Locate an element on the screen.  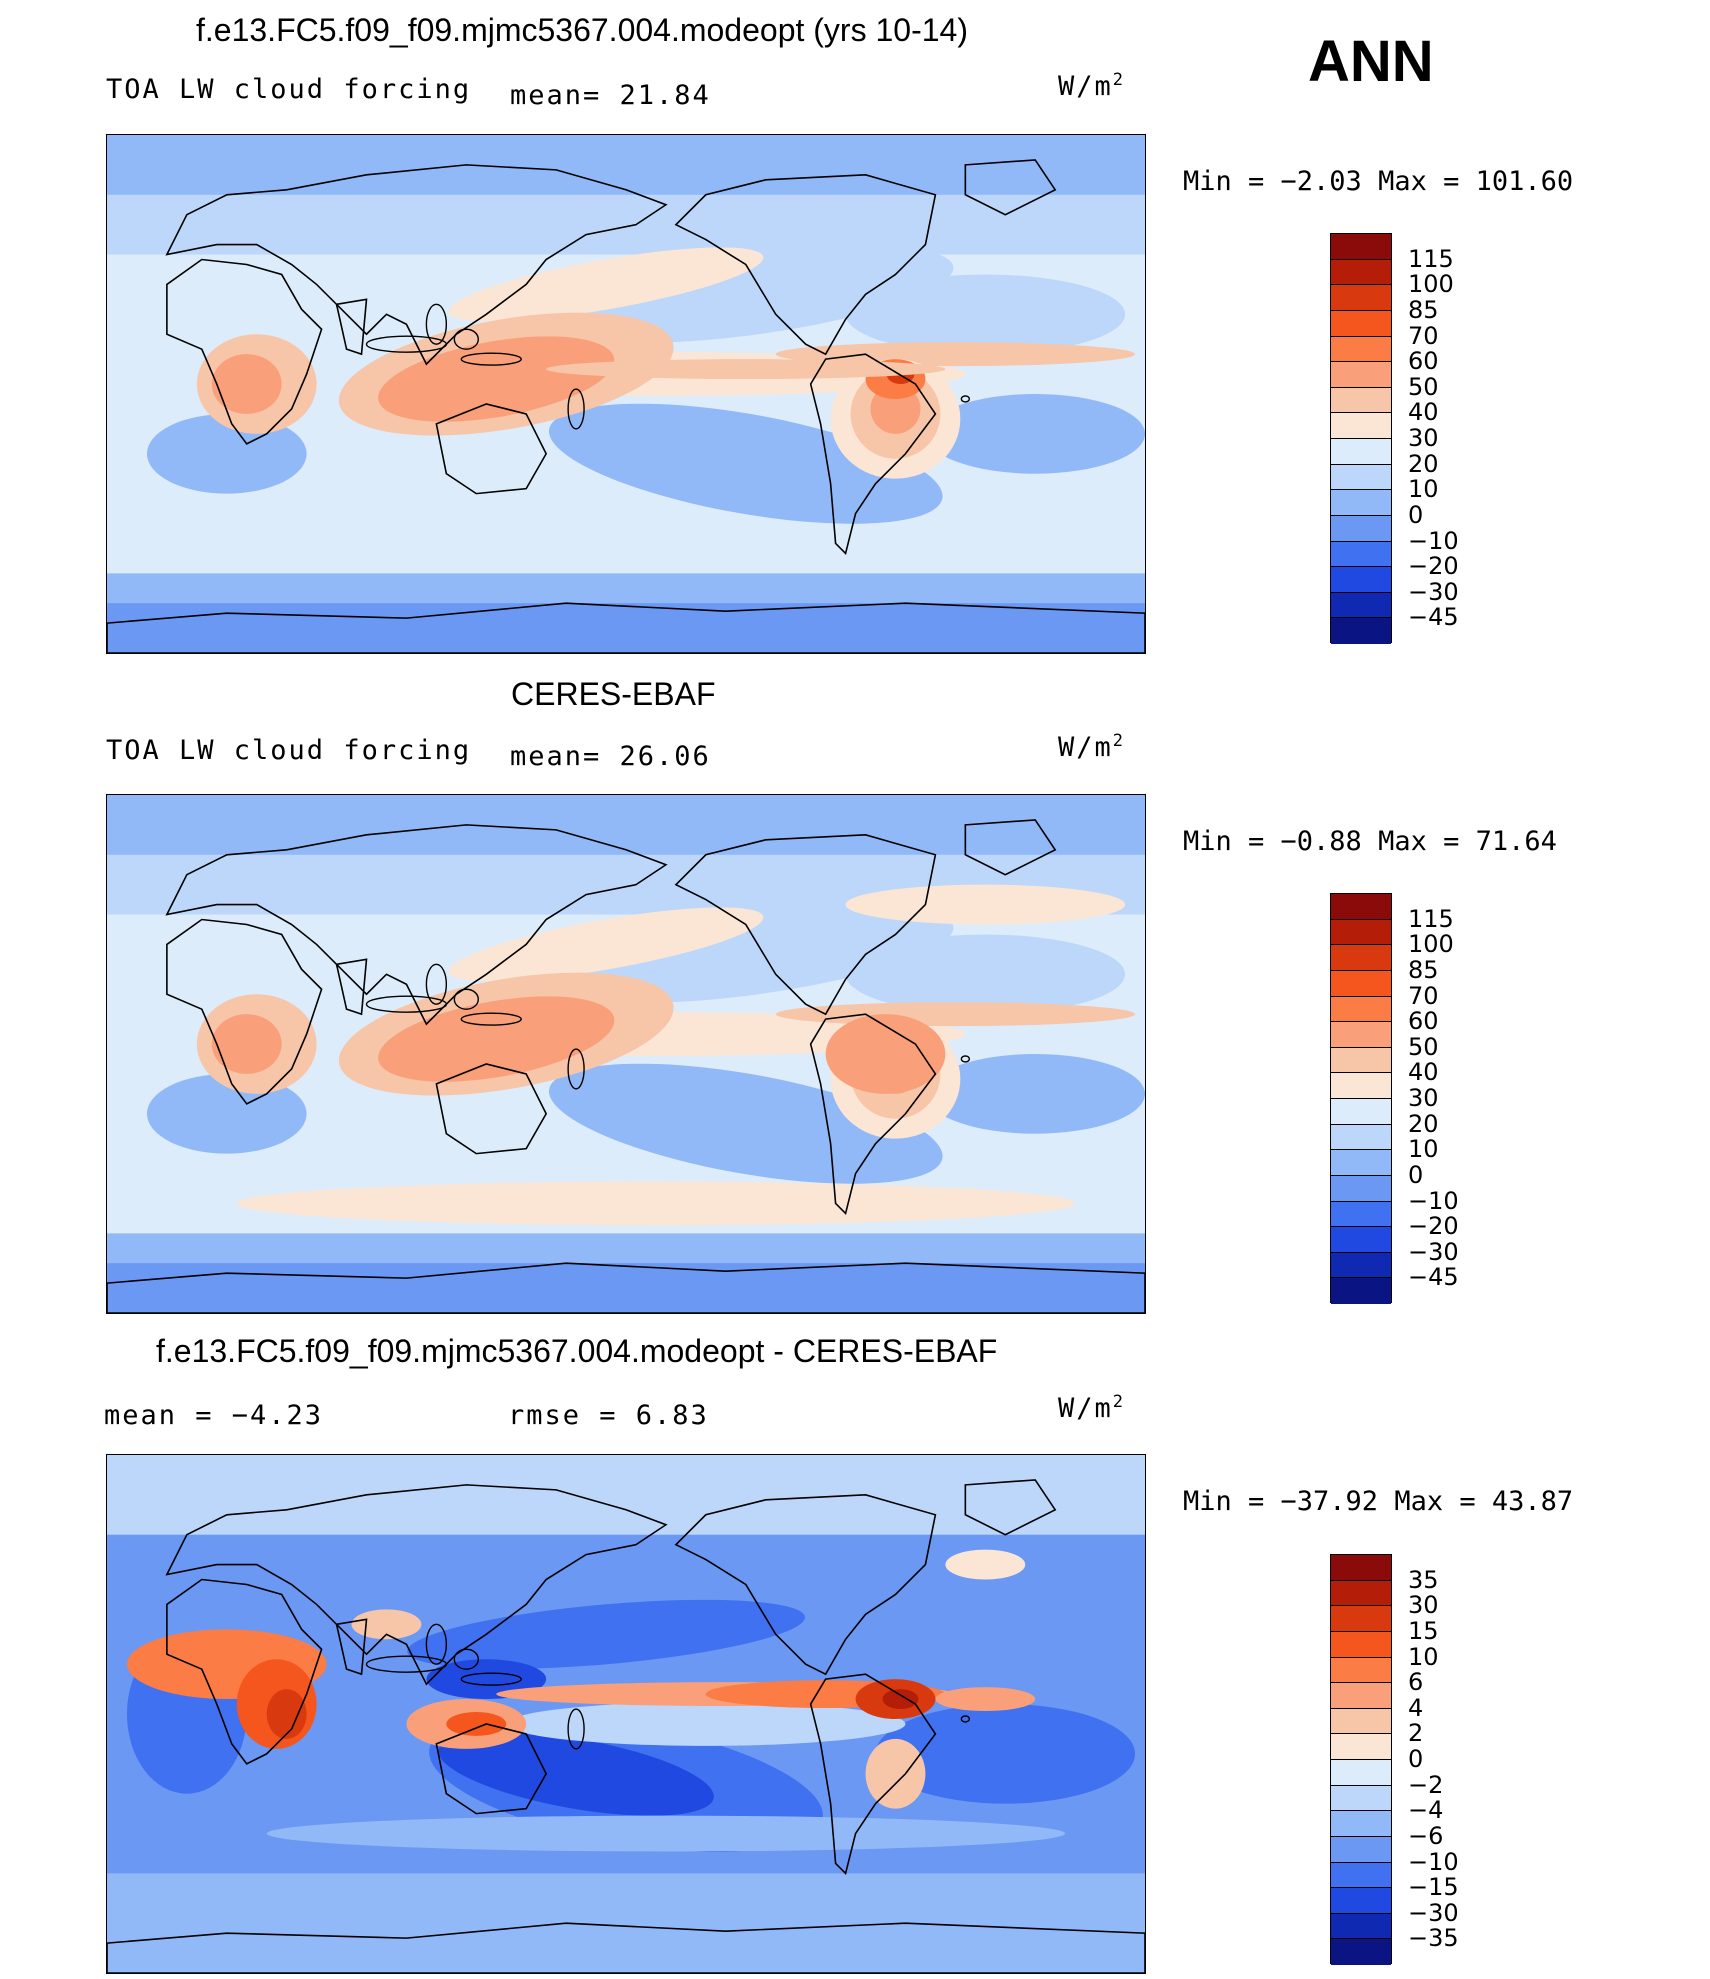
colorbar-tick-label: 100 is located at coordinates (1431, 284).